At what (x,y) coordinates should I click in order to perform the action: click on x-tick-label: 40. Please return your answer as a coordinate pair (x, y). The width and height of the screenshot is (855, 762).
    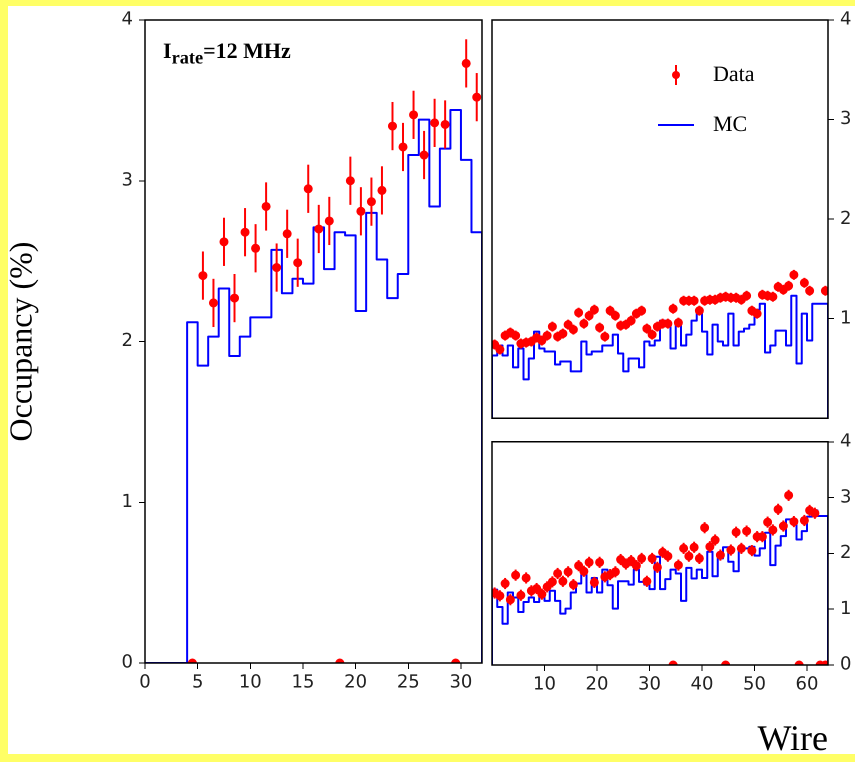
    Looking at the image, I should click on (702, 683).